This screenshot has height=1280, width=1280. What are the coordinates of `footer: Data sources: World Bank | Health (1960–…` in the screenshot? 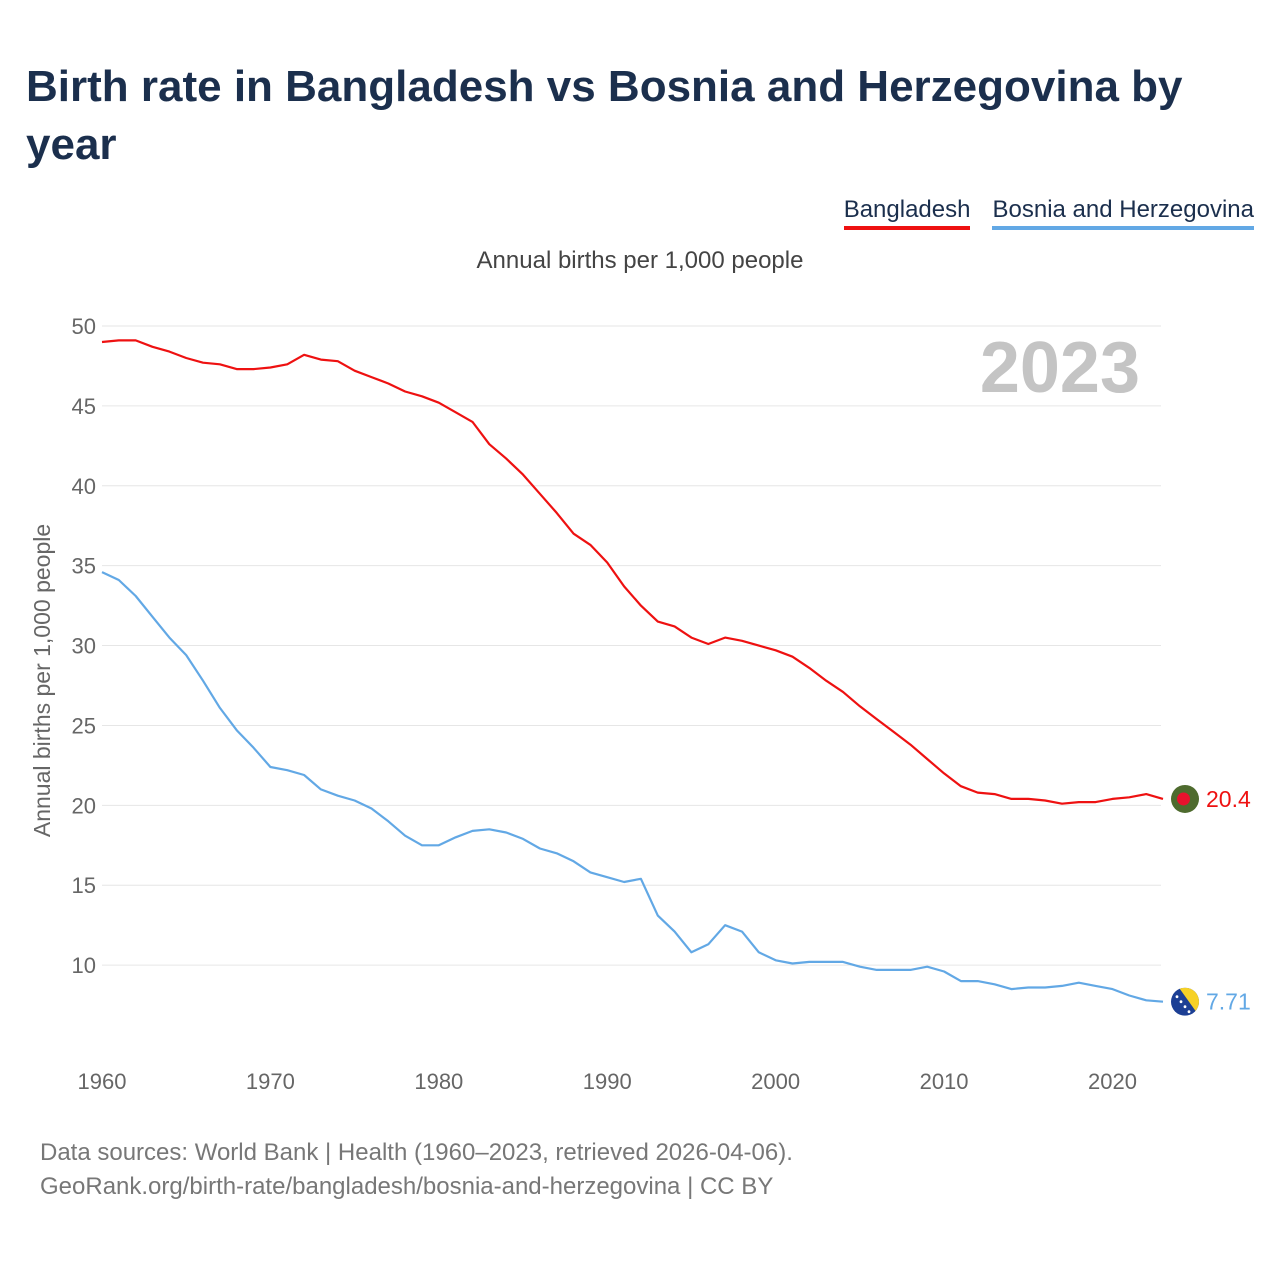 It's located at (416, 1170).